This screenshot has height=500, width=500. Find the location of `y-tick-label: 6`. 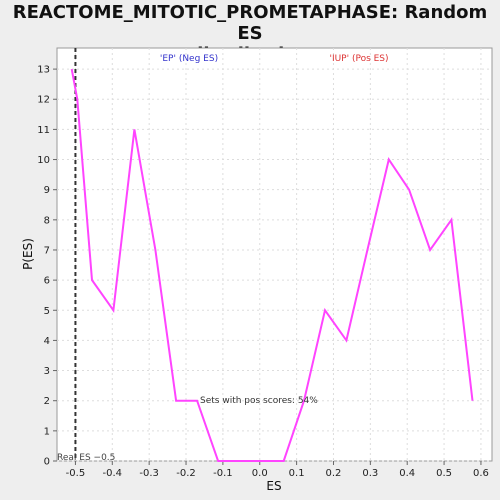

y-tick-label: 6 is located at coordinates (47, 281).